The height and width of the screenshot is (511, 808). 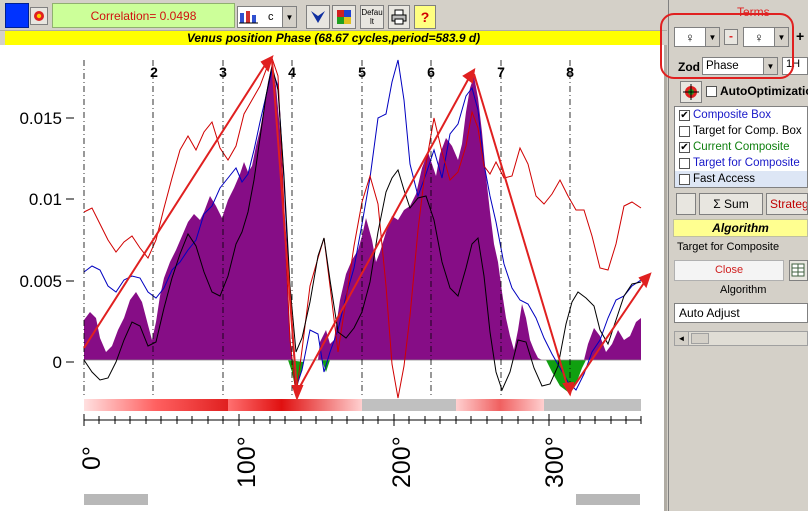 What do you see at coordinates (798, 270) in the screenshot?
I see `sheet-icon` at bounding box center [798, 270].